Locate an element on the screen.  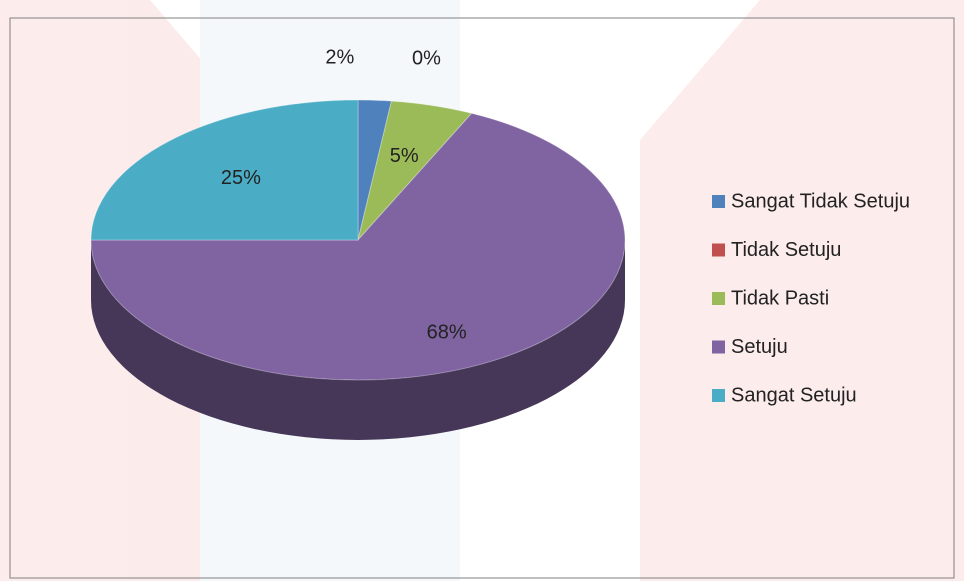
data-label: 0% is located at coordinates (426, 59).